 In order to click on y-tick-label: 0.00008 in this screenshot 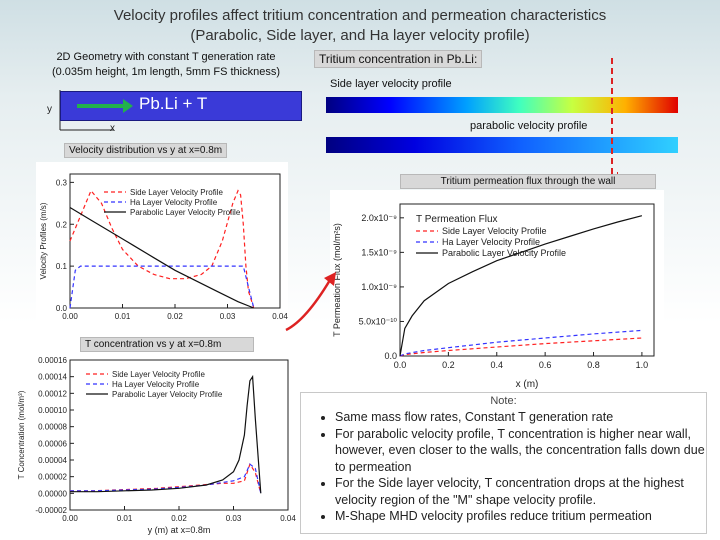, I will do `click(52, 427)`.